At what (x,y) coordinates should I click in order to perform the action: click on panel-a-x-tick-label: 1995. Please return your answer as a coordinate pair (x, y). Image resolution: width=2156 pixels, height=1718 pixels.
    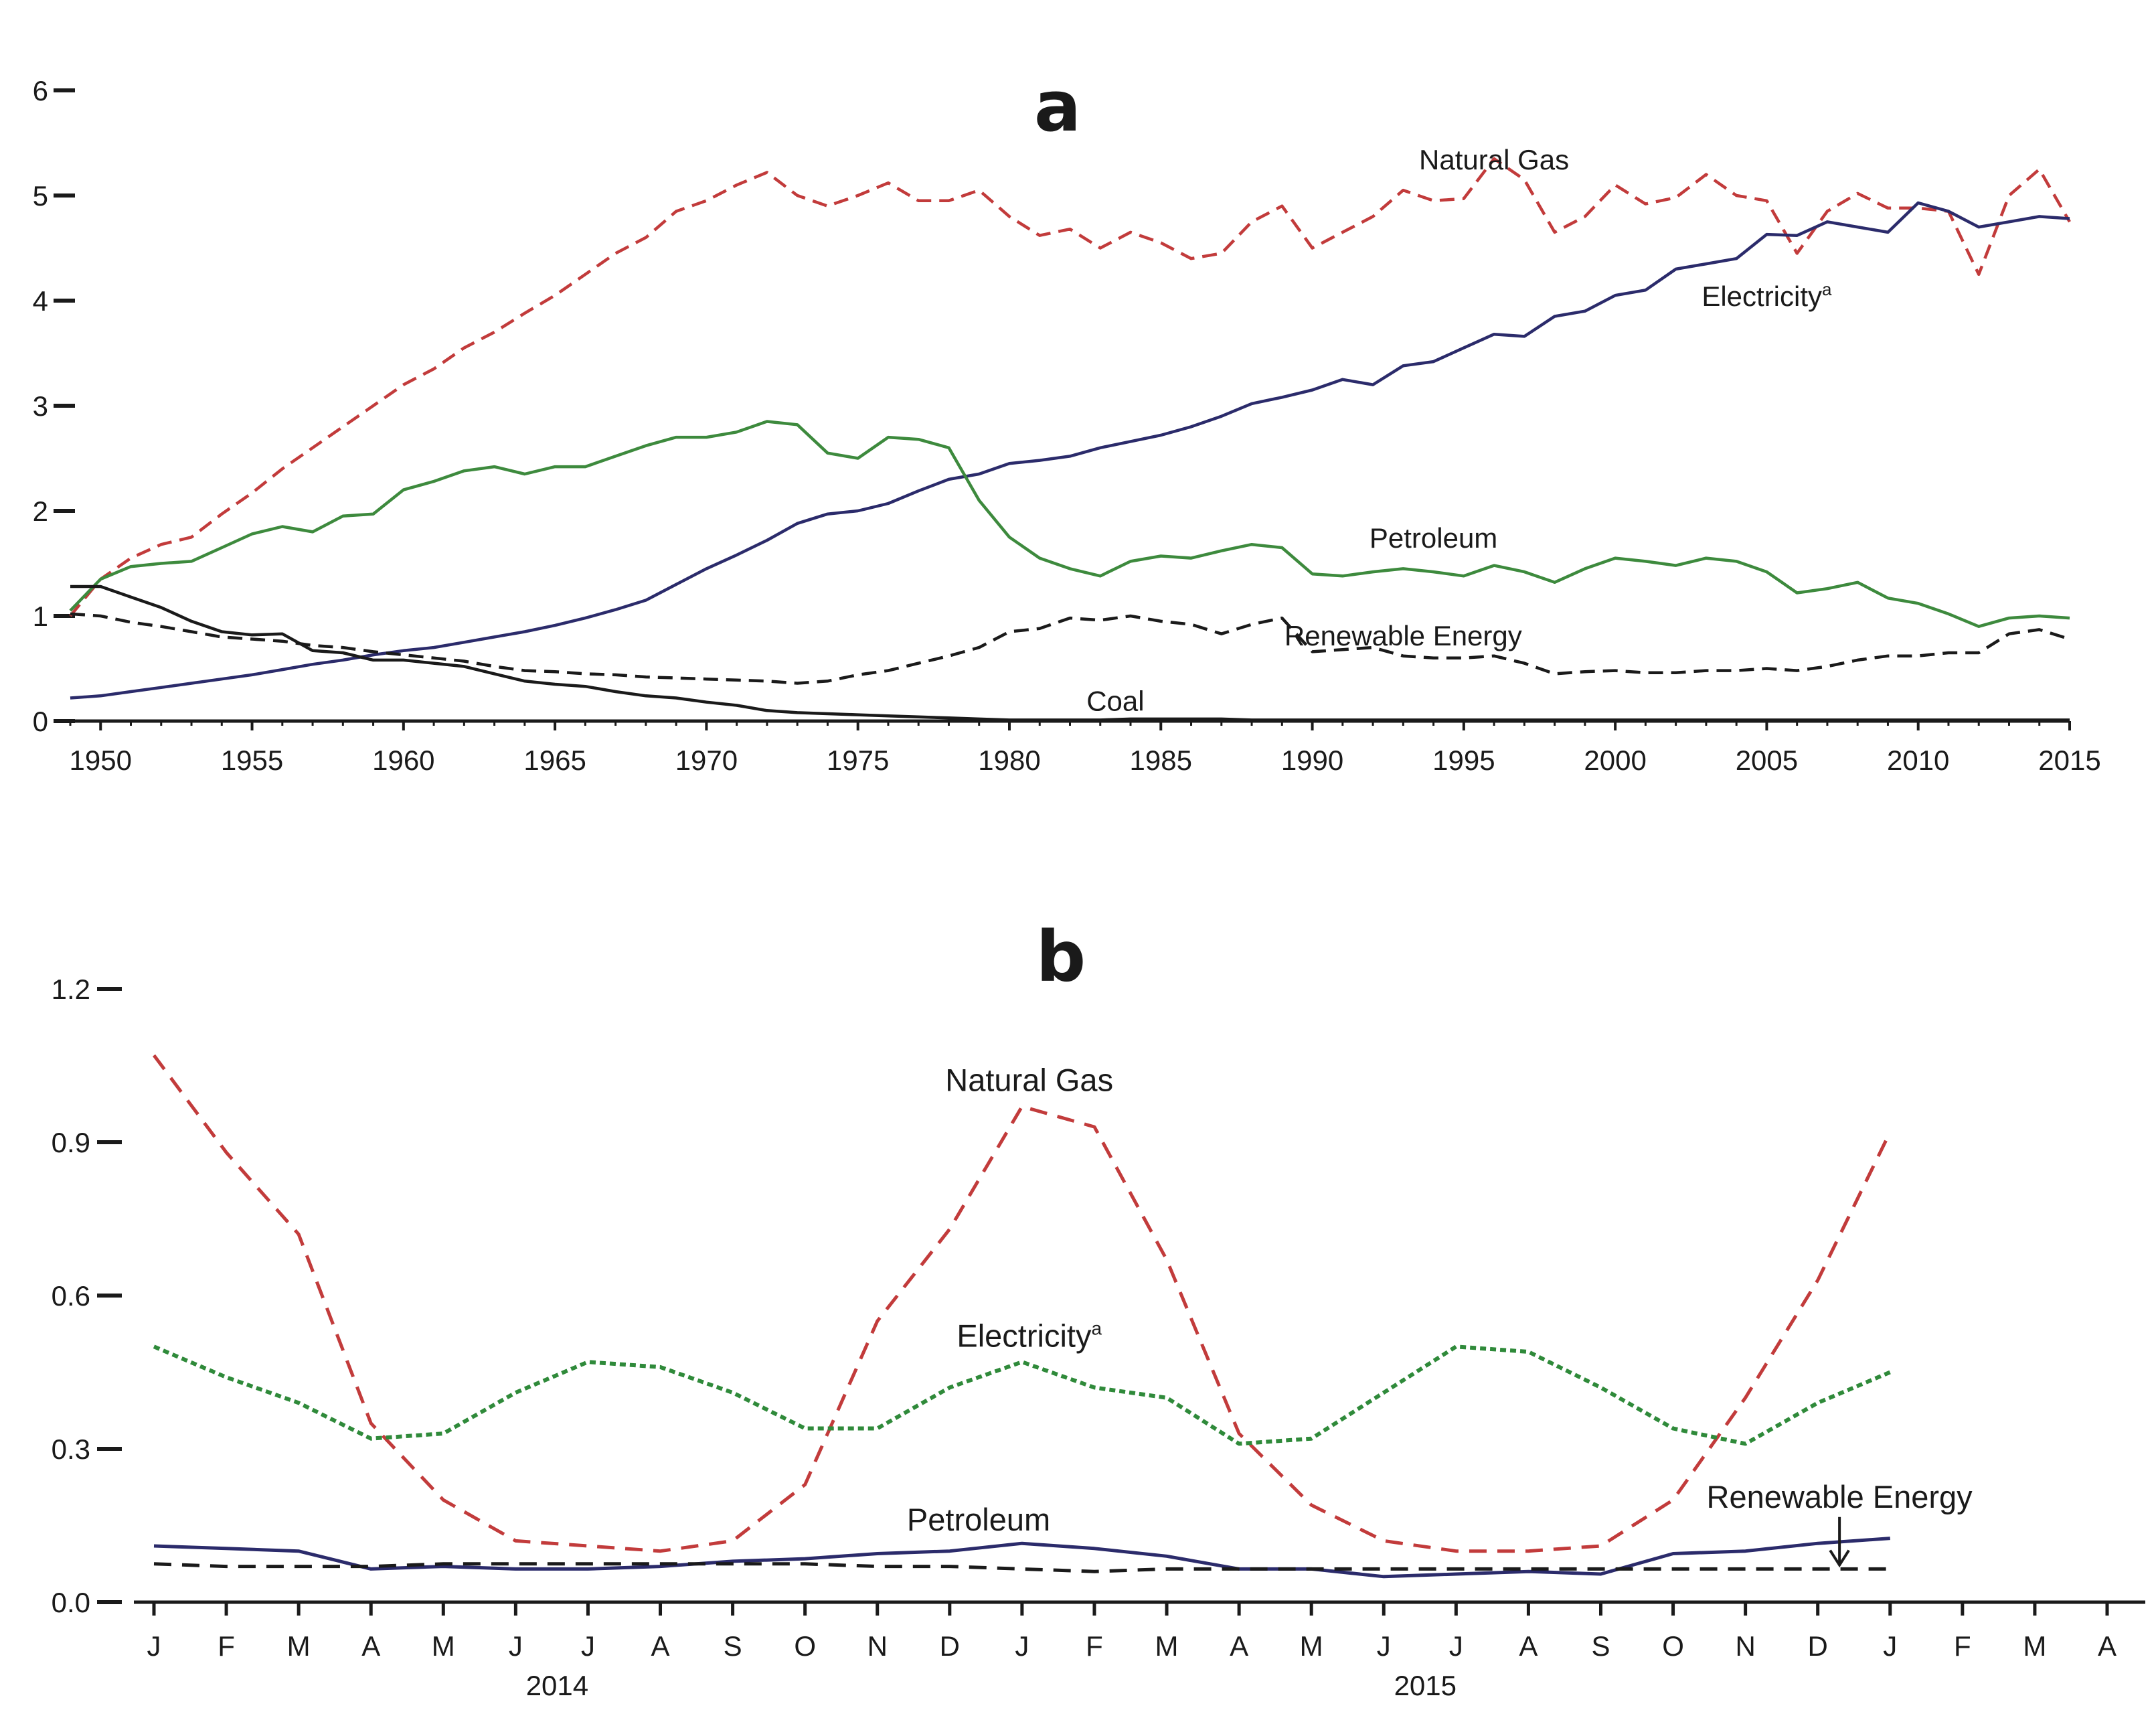
    Looking at the image, I should click on (1463, 761).